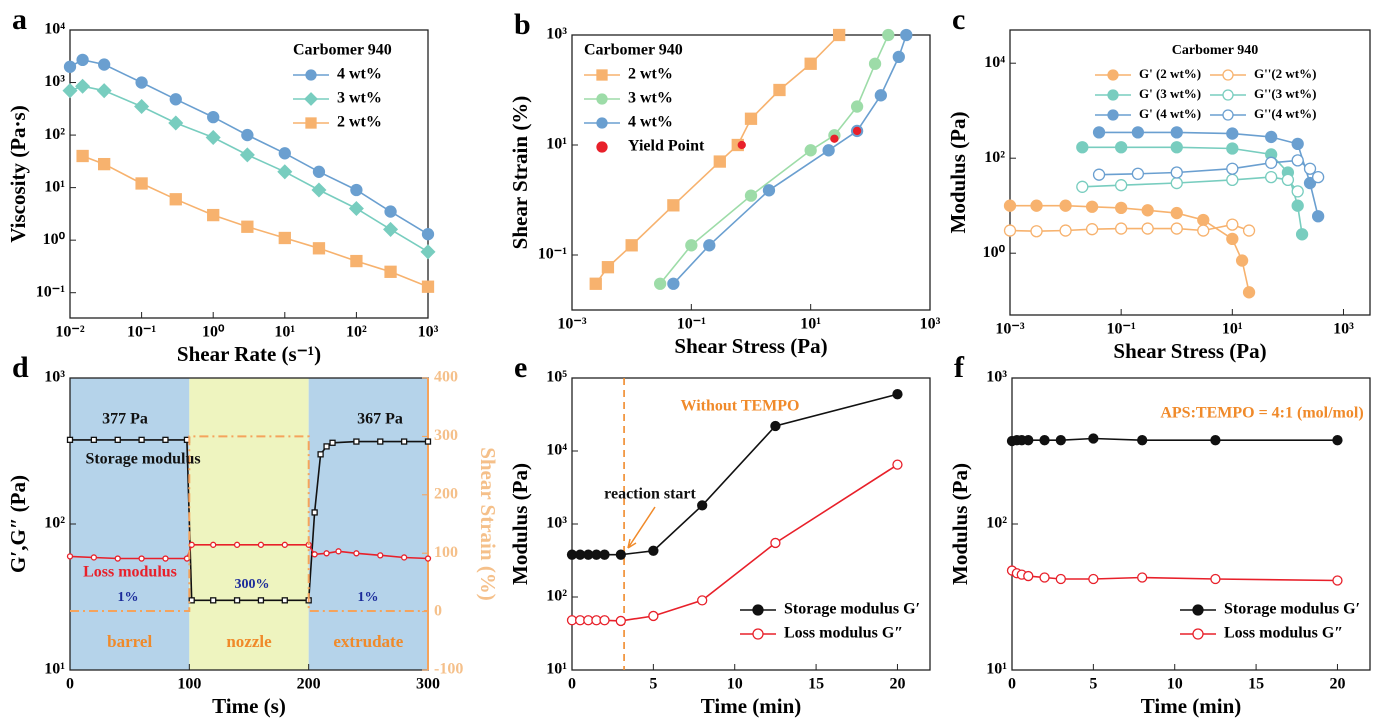 The width and height of the screenshot is (1375, 719). What do you see at coordinates (1261, 413) in the screenshot?
I see `annotation: APS:TEMPO = 4:1 (mol/mol)` at bounding box center [1261, 413].